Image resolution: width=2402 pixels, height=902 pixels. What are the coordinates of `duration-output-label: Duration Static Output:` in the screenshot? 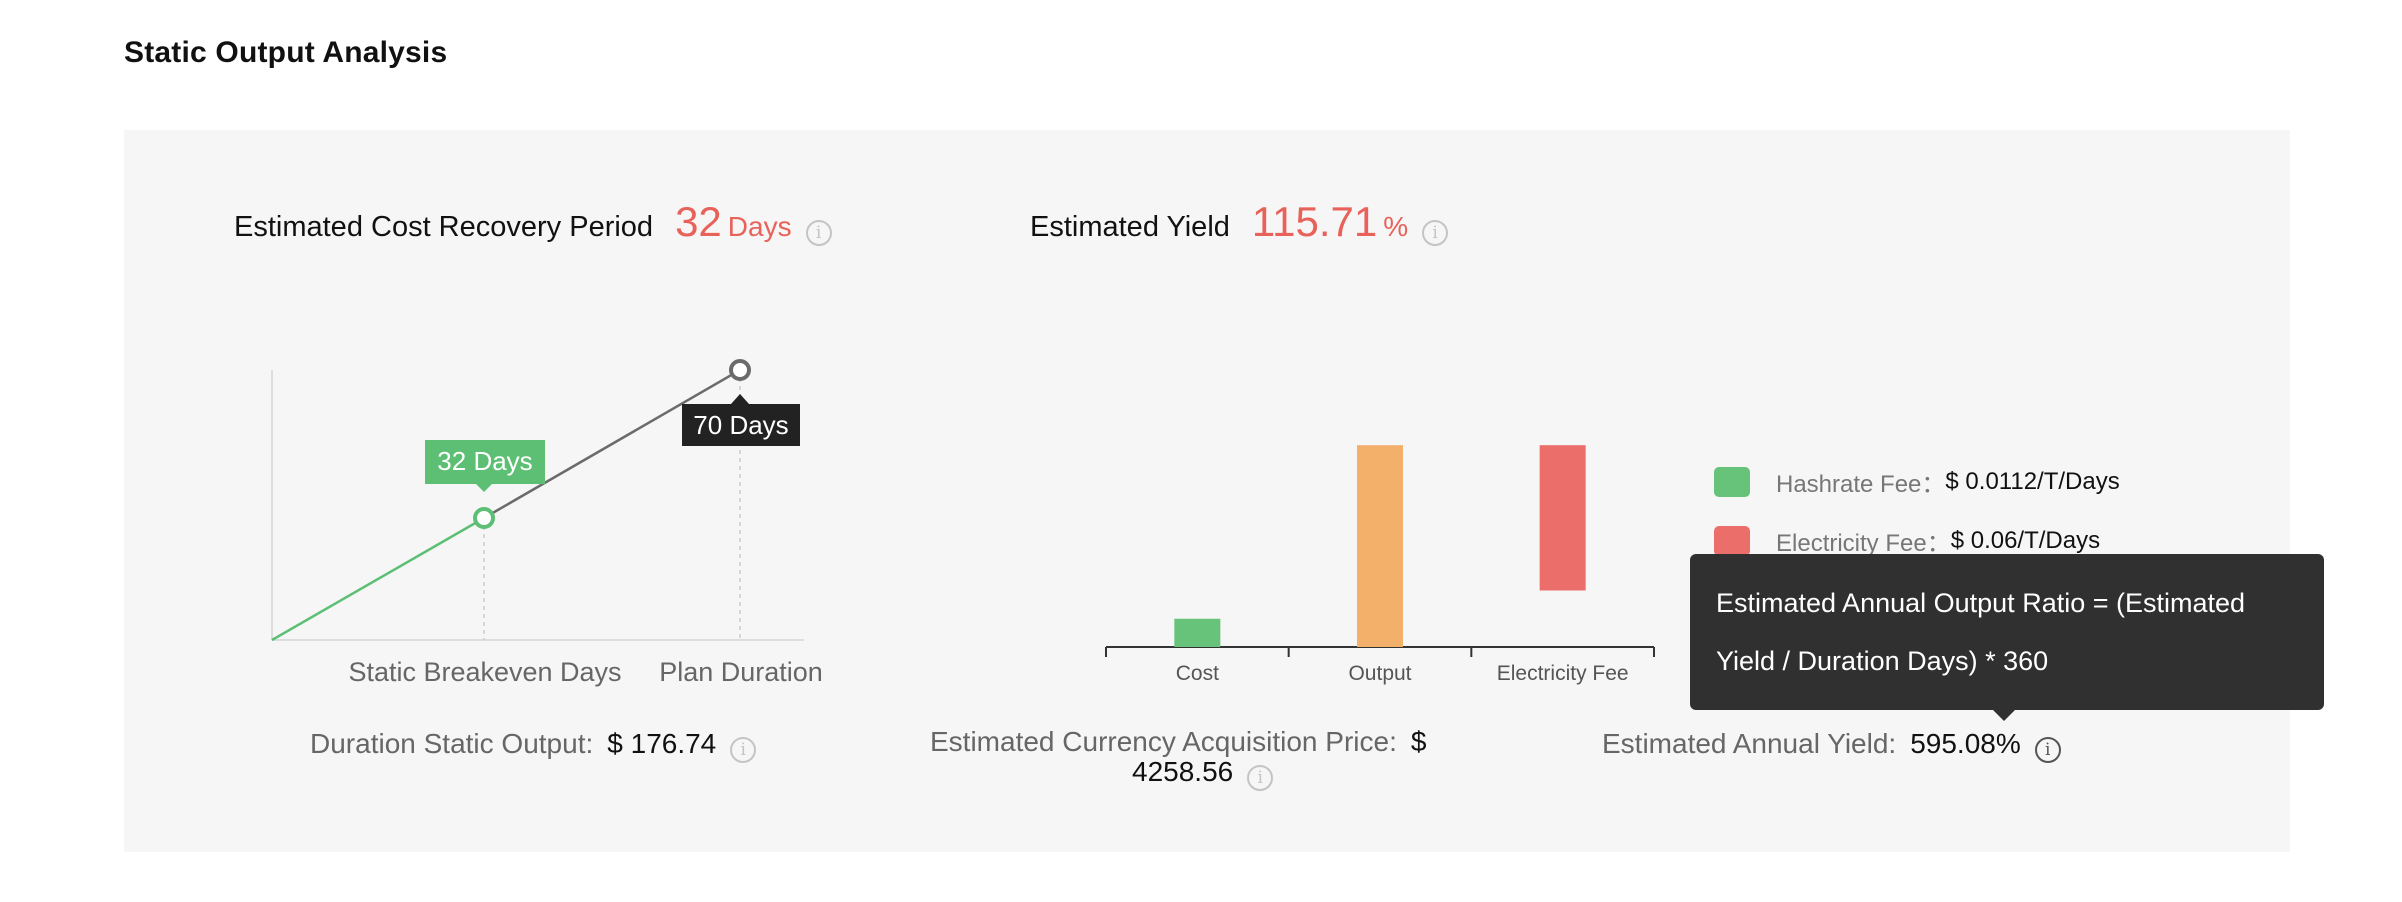 It's located at (452, 743).